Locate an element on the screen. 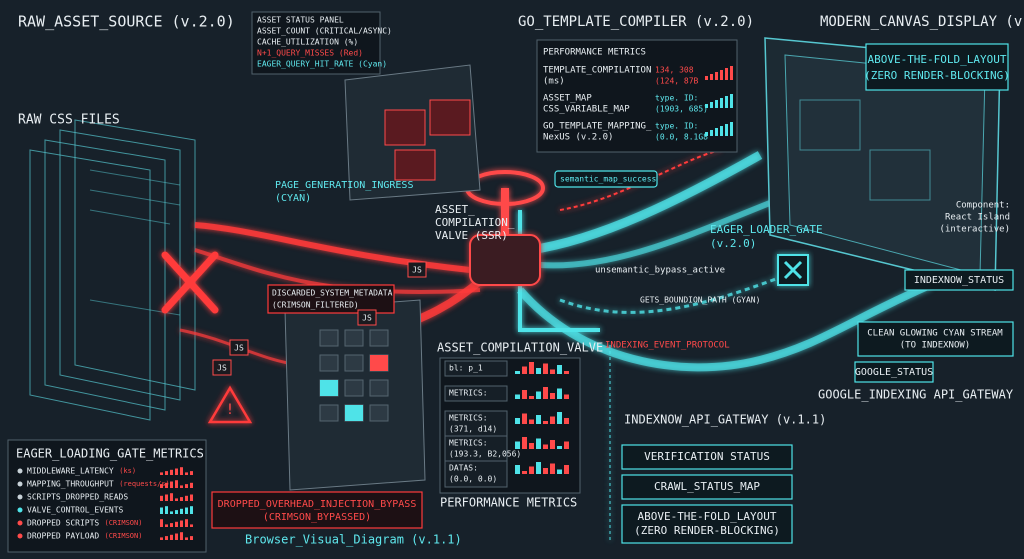 The image size is (1024, 559). bypass-box is located at coordinates (317, 510).